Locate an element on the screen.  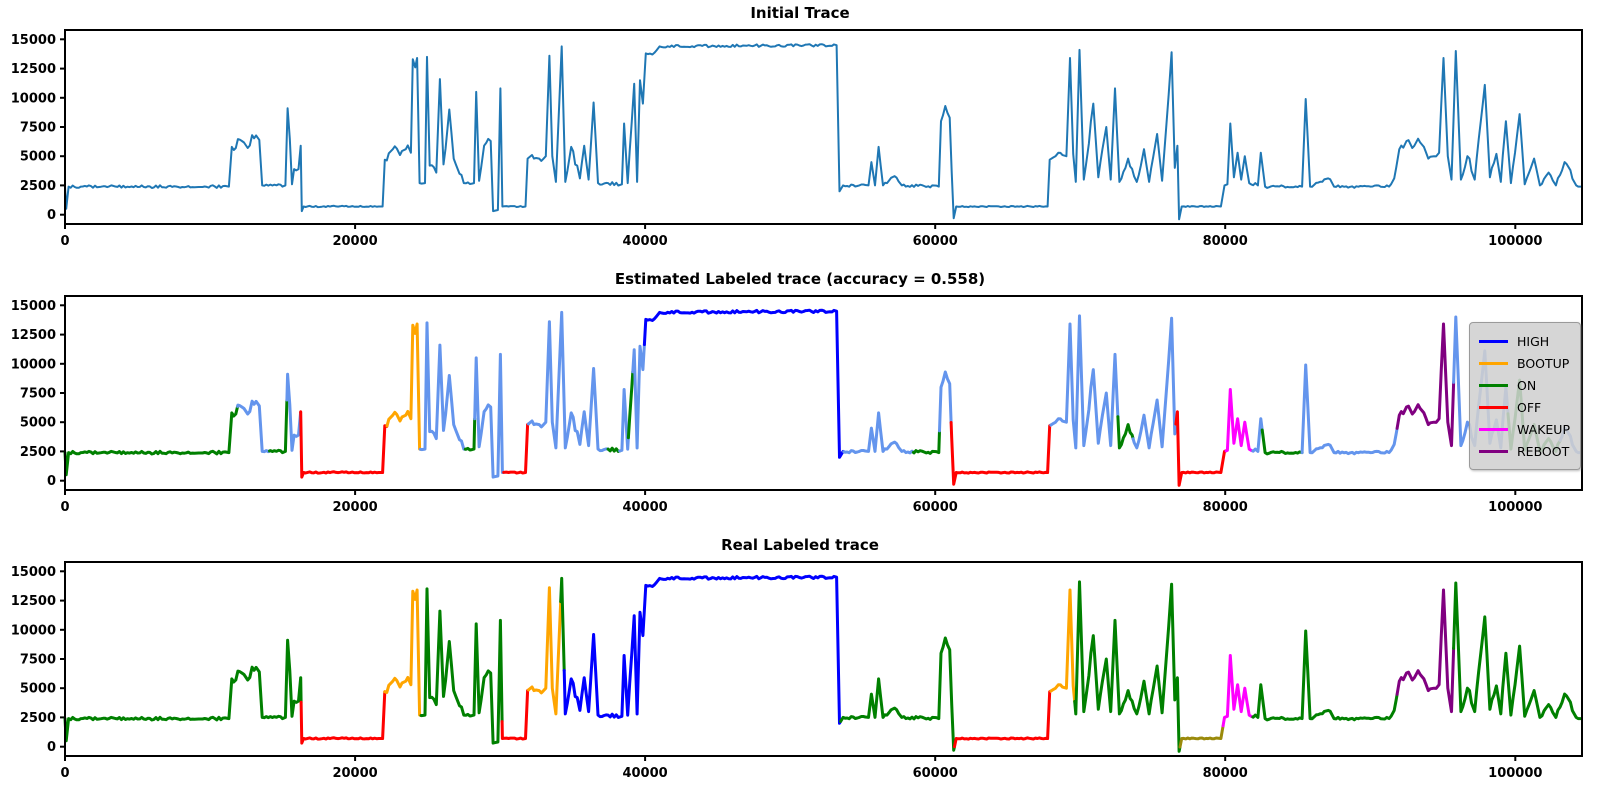
legend-item-bootup: BOOTUP is located at coordinates (1524, 363).